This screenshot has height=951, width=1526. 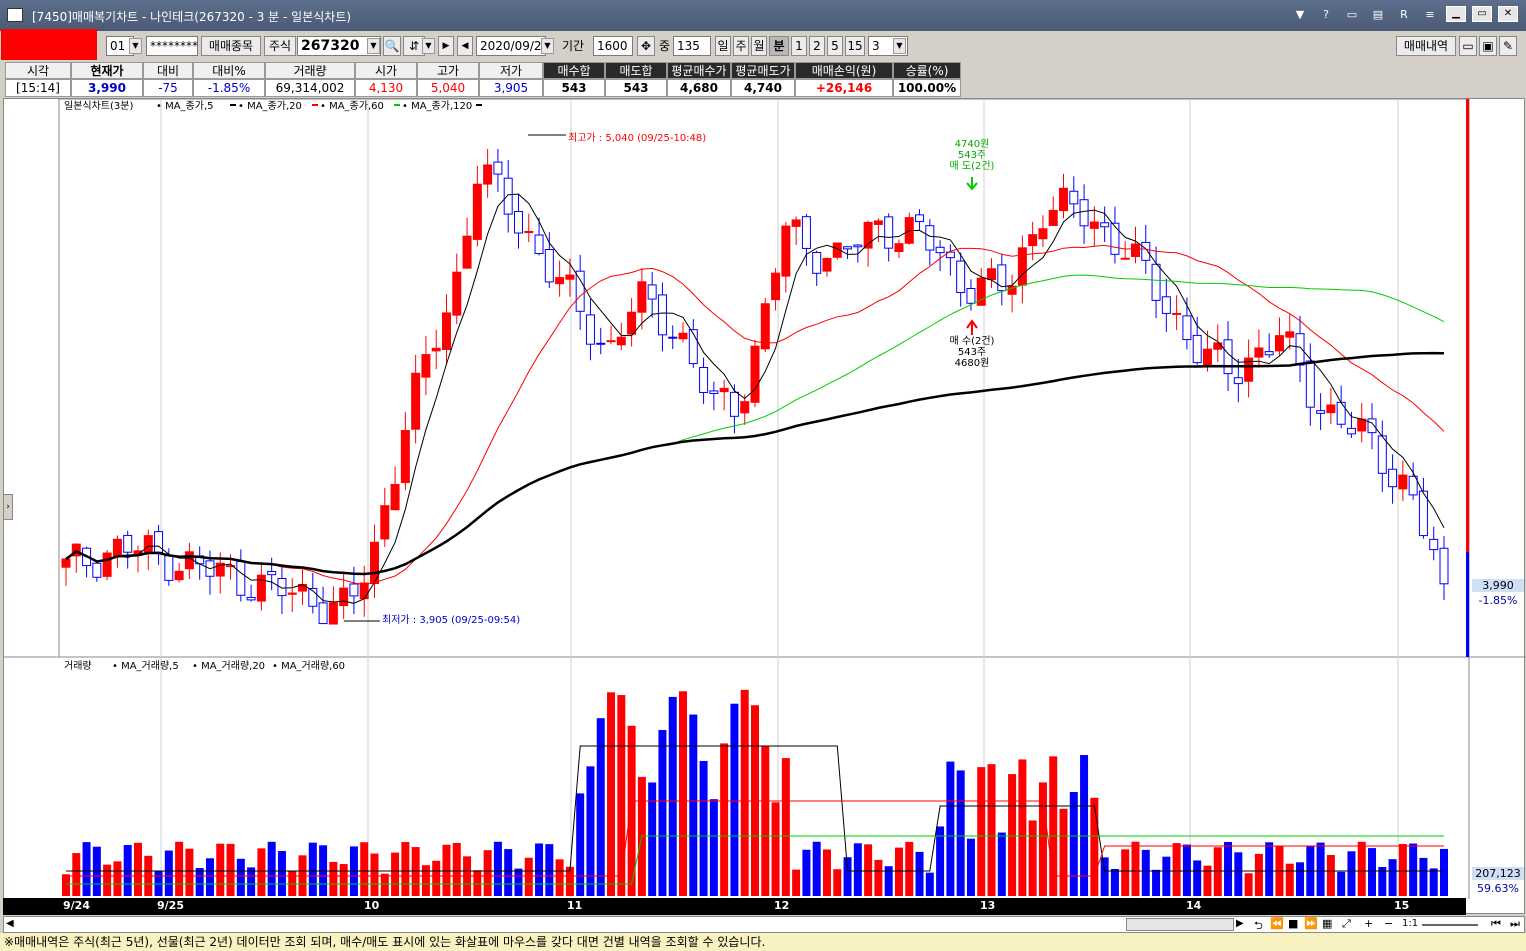 What do you see at coordinates (135, 46) in the screenshot?
I see `account-dropdown-icon: ▼` at bounding box center [135, 46].